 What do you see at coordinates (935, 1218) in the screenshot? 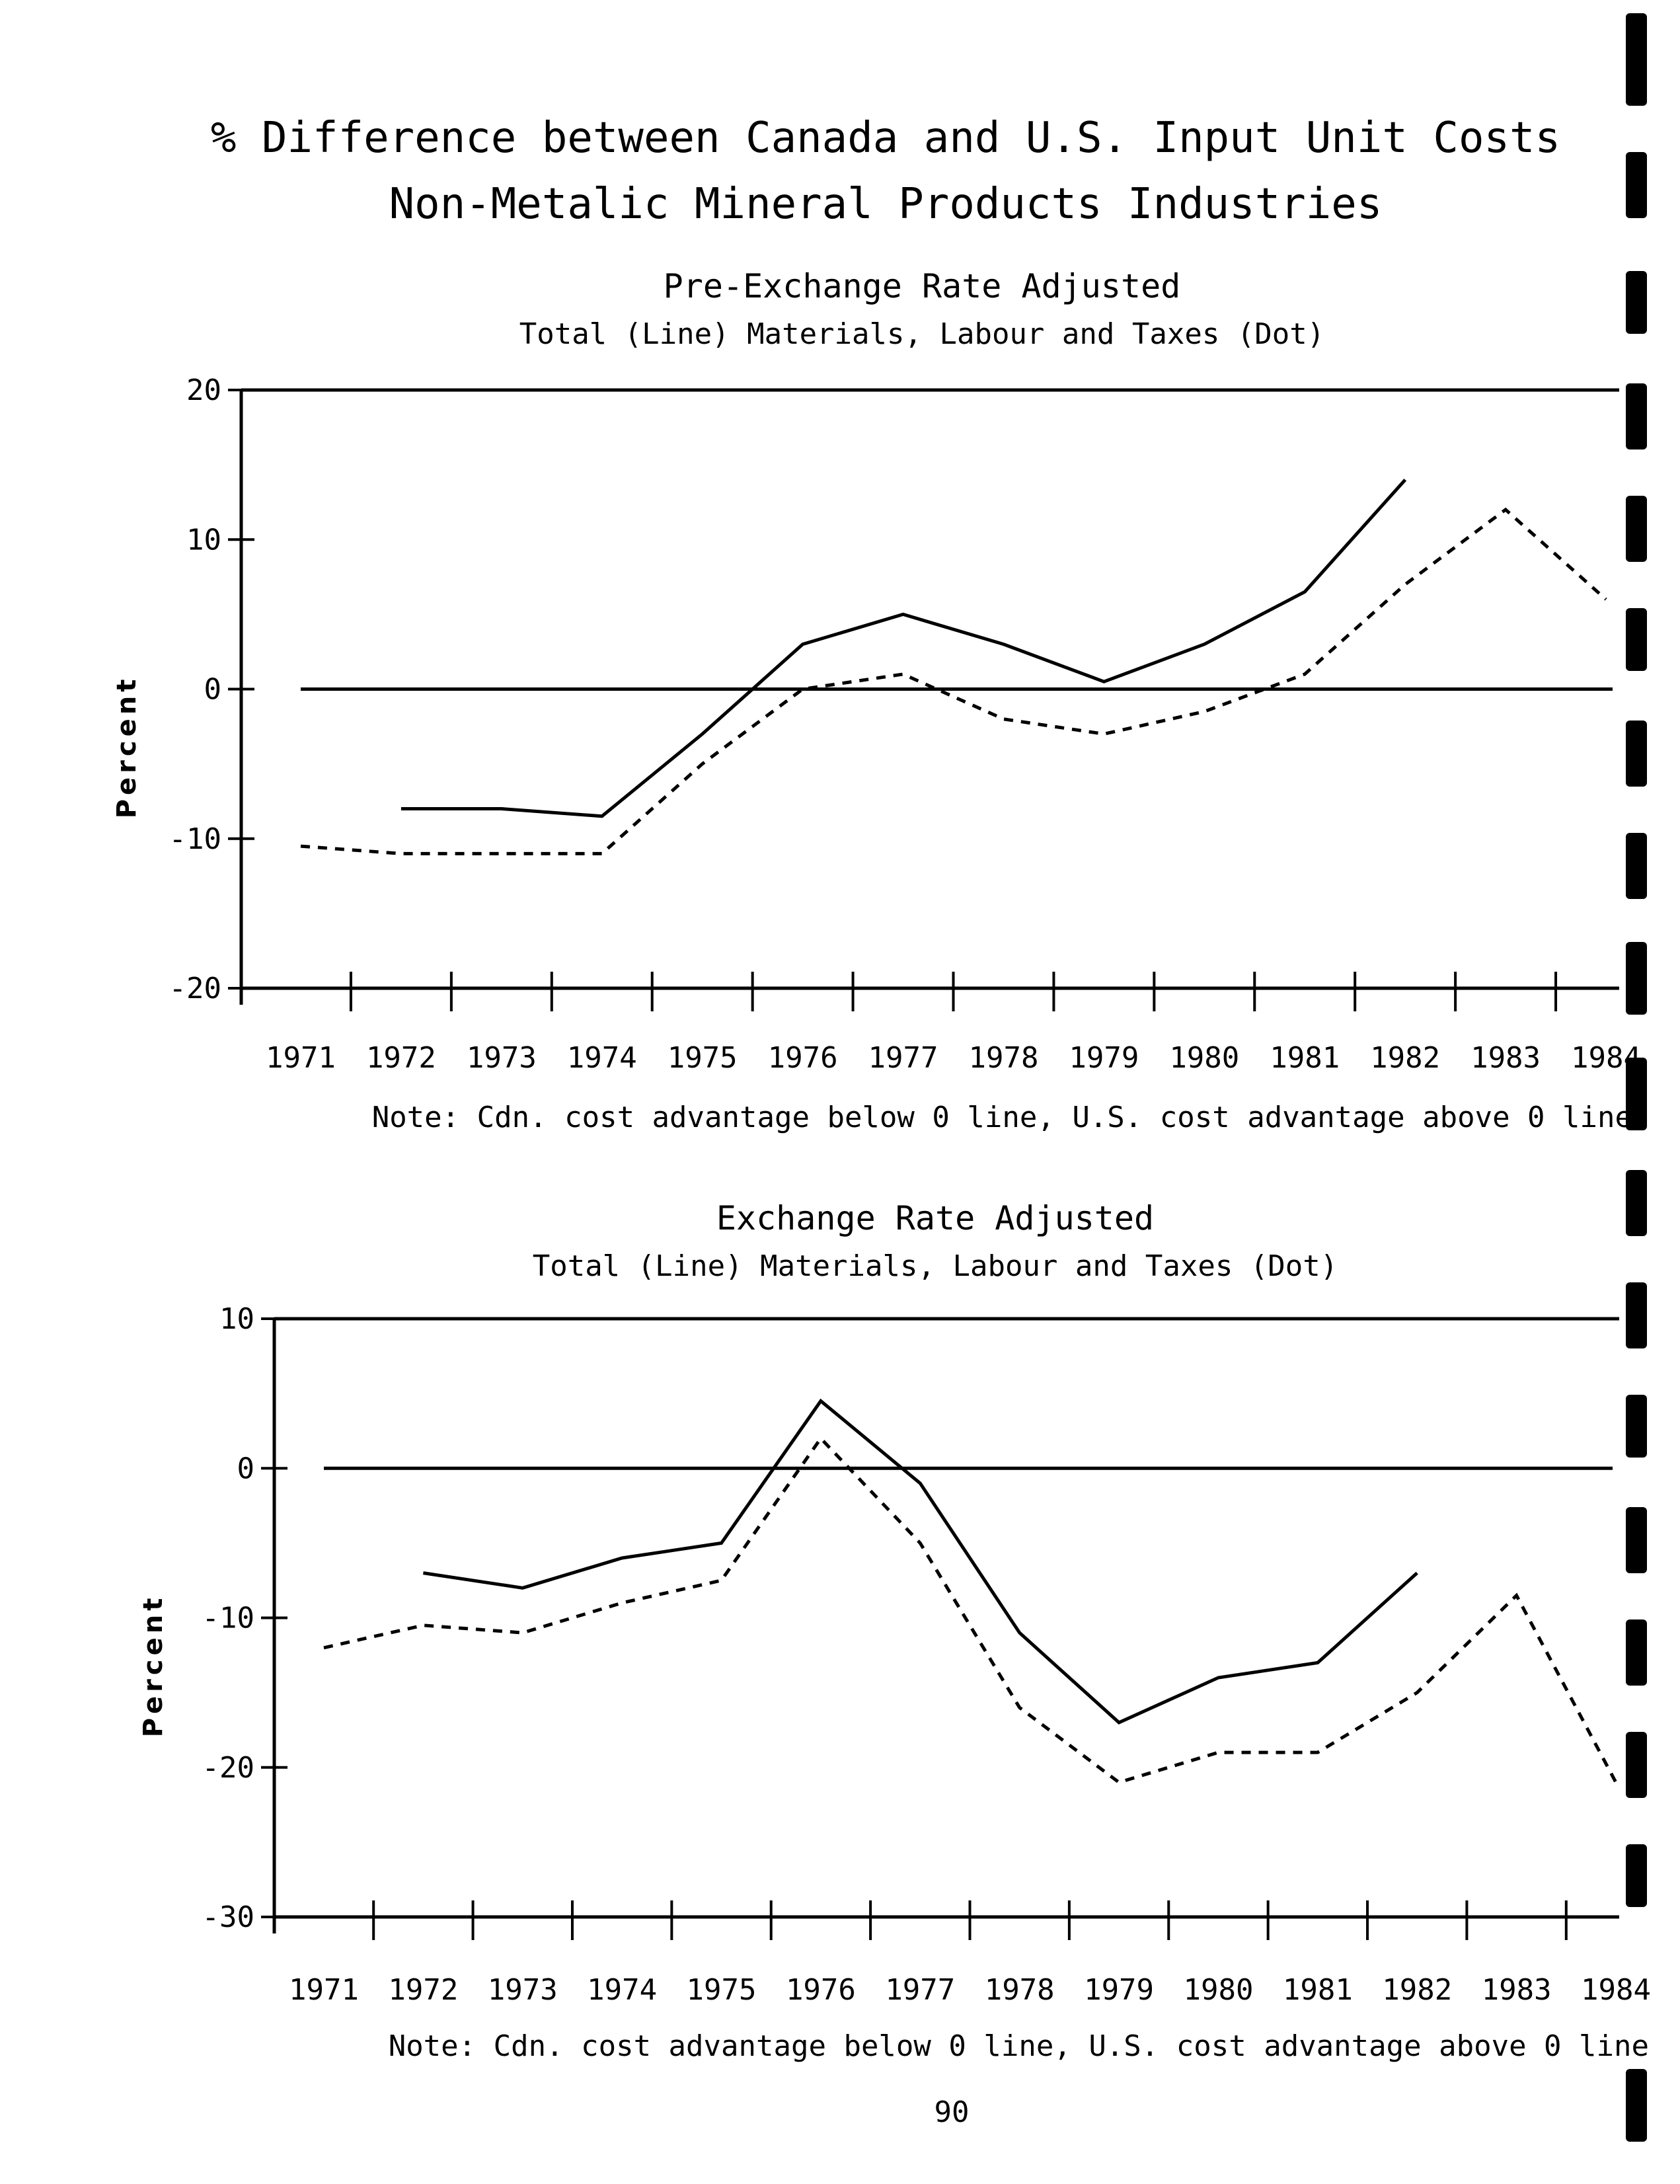
I see `chart2-title: Exchange Rate Adjusted` at bounding box center [935, 1218].